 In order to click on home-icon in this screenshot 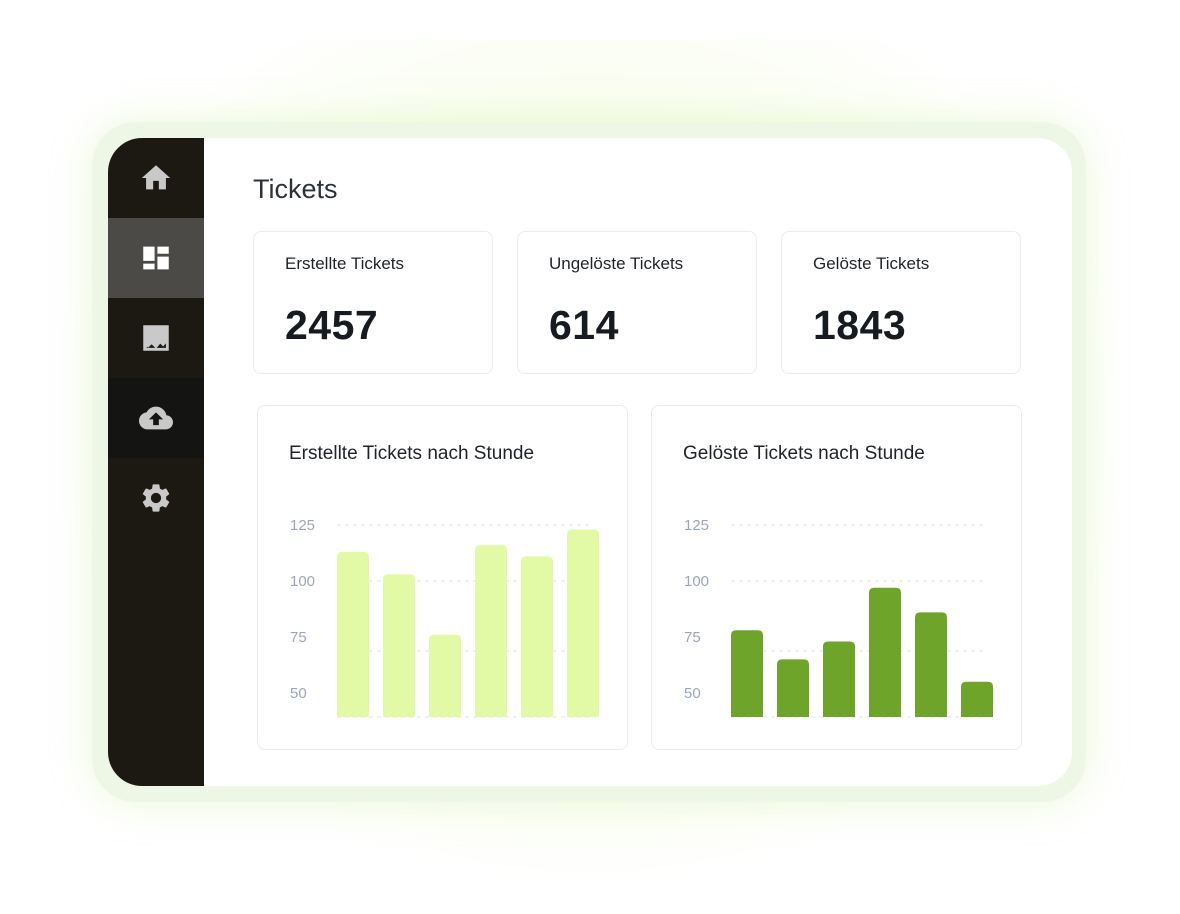, I will do `click(156, 177)`.